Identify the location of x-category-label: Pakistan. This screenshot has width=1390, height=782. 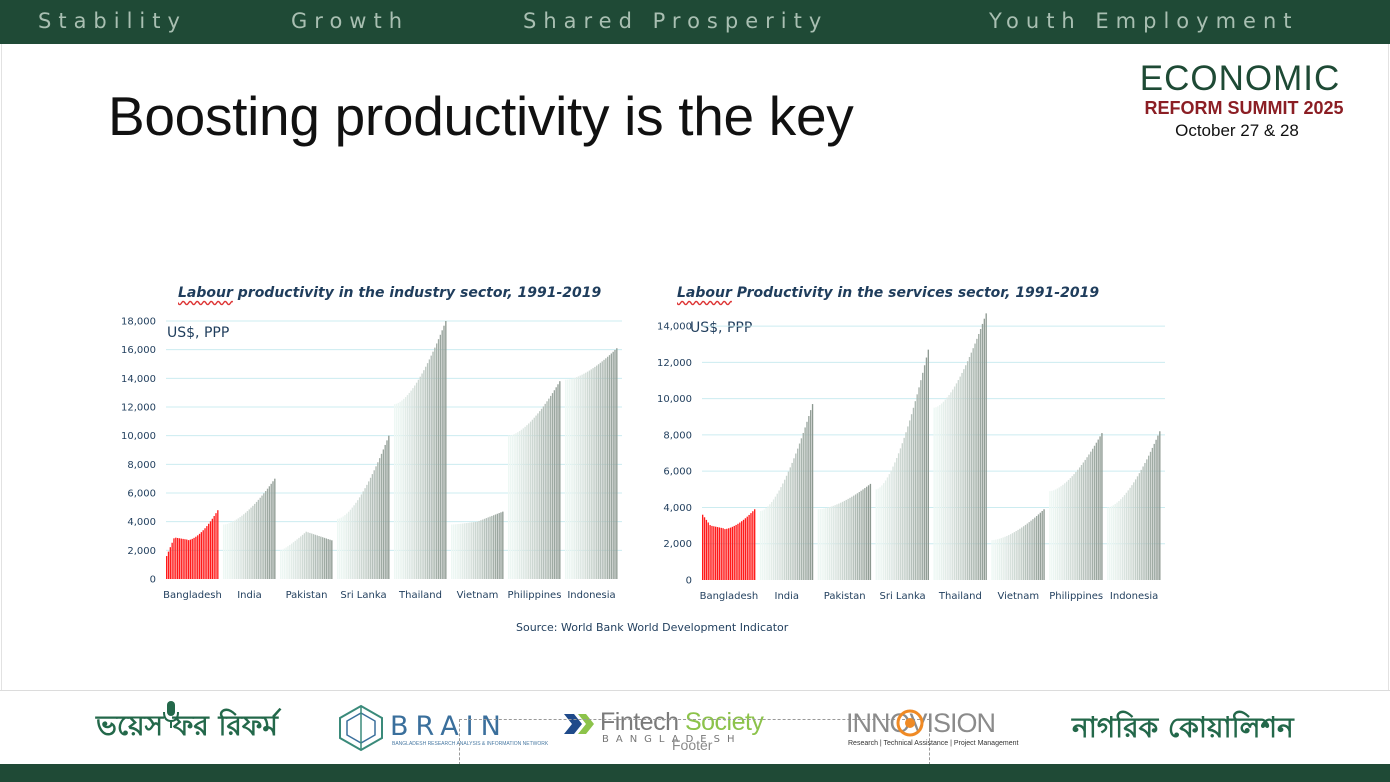
(845, 596).